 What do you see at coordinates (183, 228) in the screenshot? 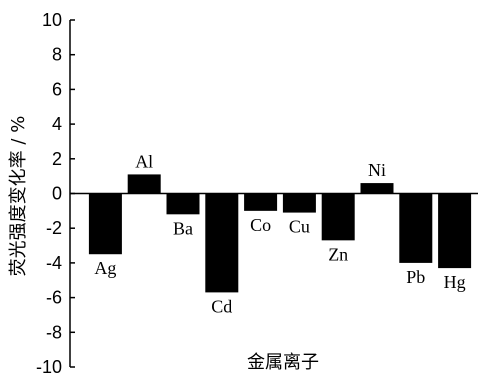
I see `category-label-ba: Ba` at bounding box center [183, 228].